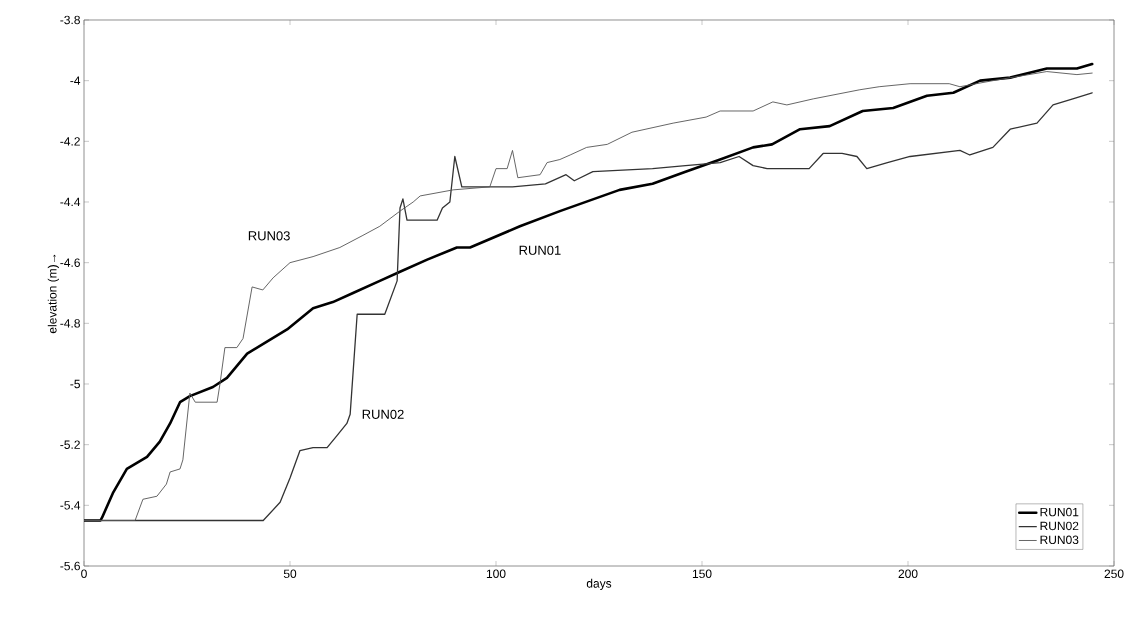  What do you see at coordinates (70, 141) in the screenshot?
I see `y-tick-label: -4.2` at bounding box center [70, 141].